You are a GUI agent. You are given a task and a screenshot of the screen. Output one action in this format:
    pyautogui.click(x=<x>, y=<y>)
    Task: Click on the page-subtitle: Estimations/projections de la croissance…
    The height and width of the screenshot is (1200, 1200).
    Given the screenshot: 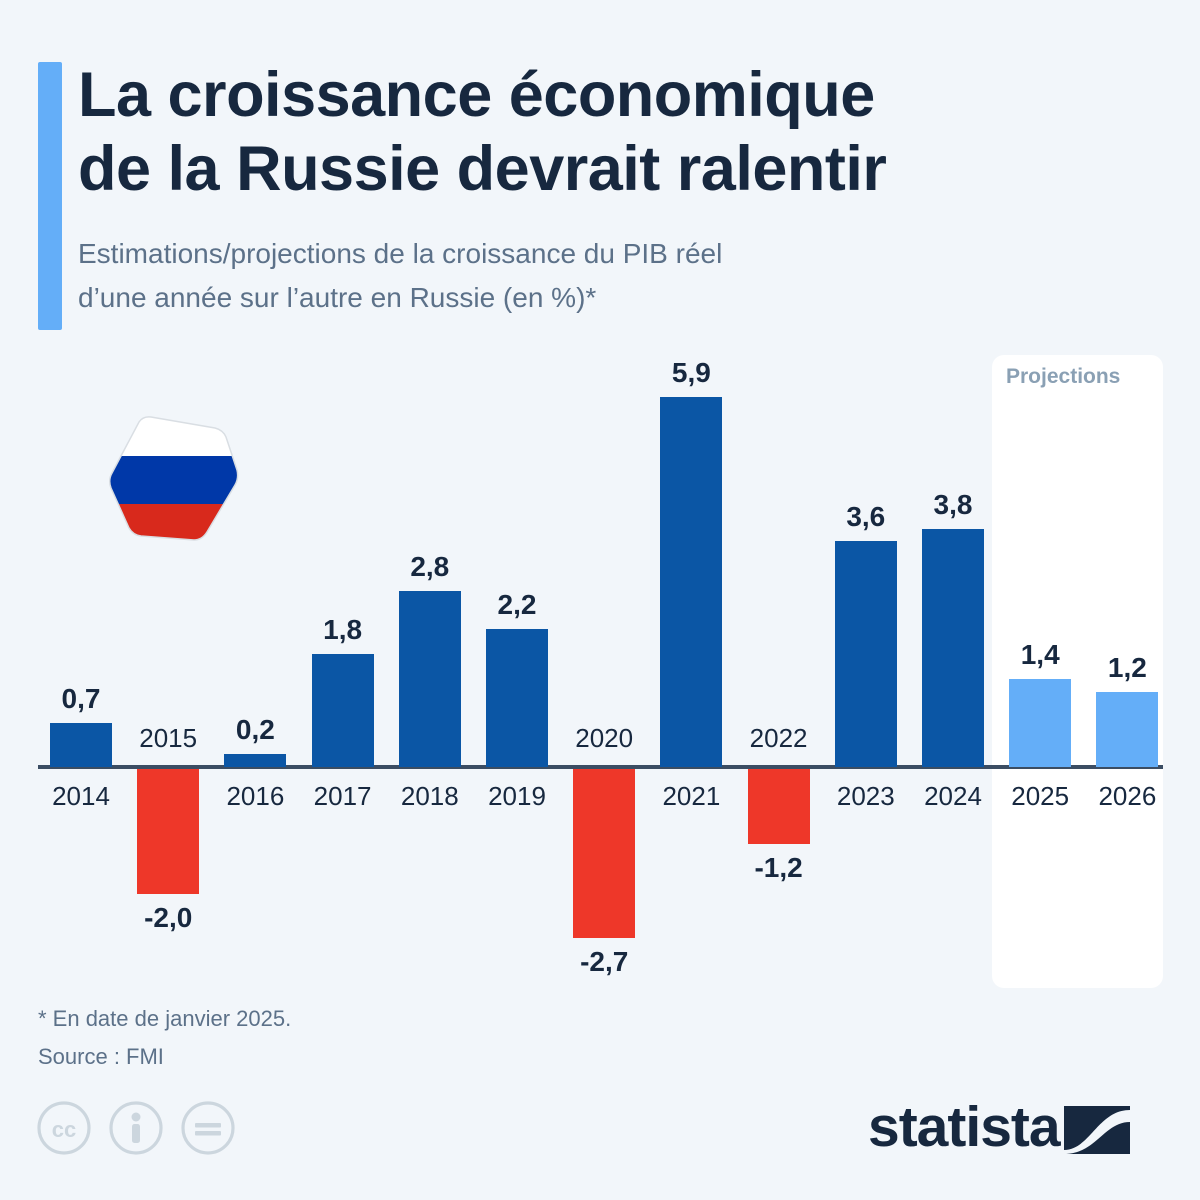 What is the action you would take?
    pyautogui.click(x=608, y=276)
    